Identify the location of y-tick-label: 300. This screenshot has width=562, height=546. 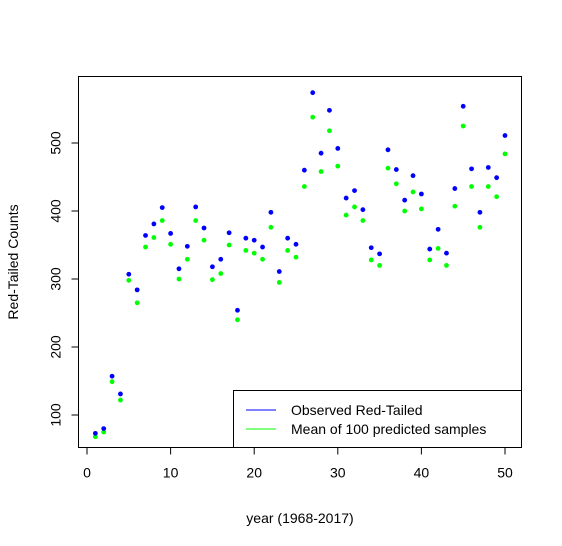
(56, 279).